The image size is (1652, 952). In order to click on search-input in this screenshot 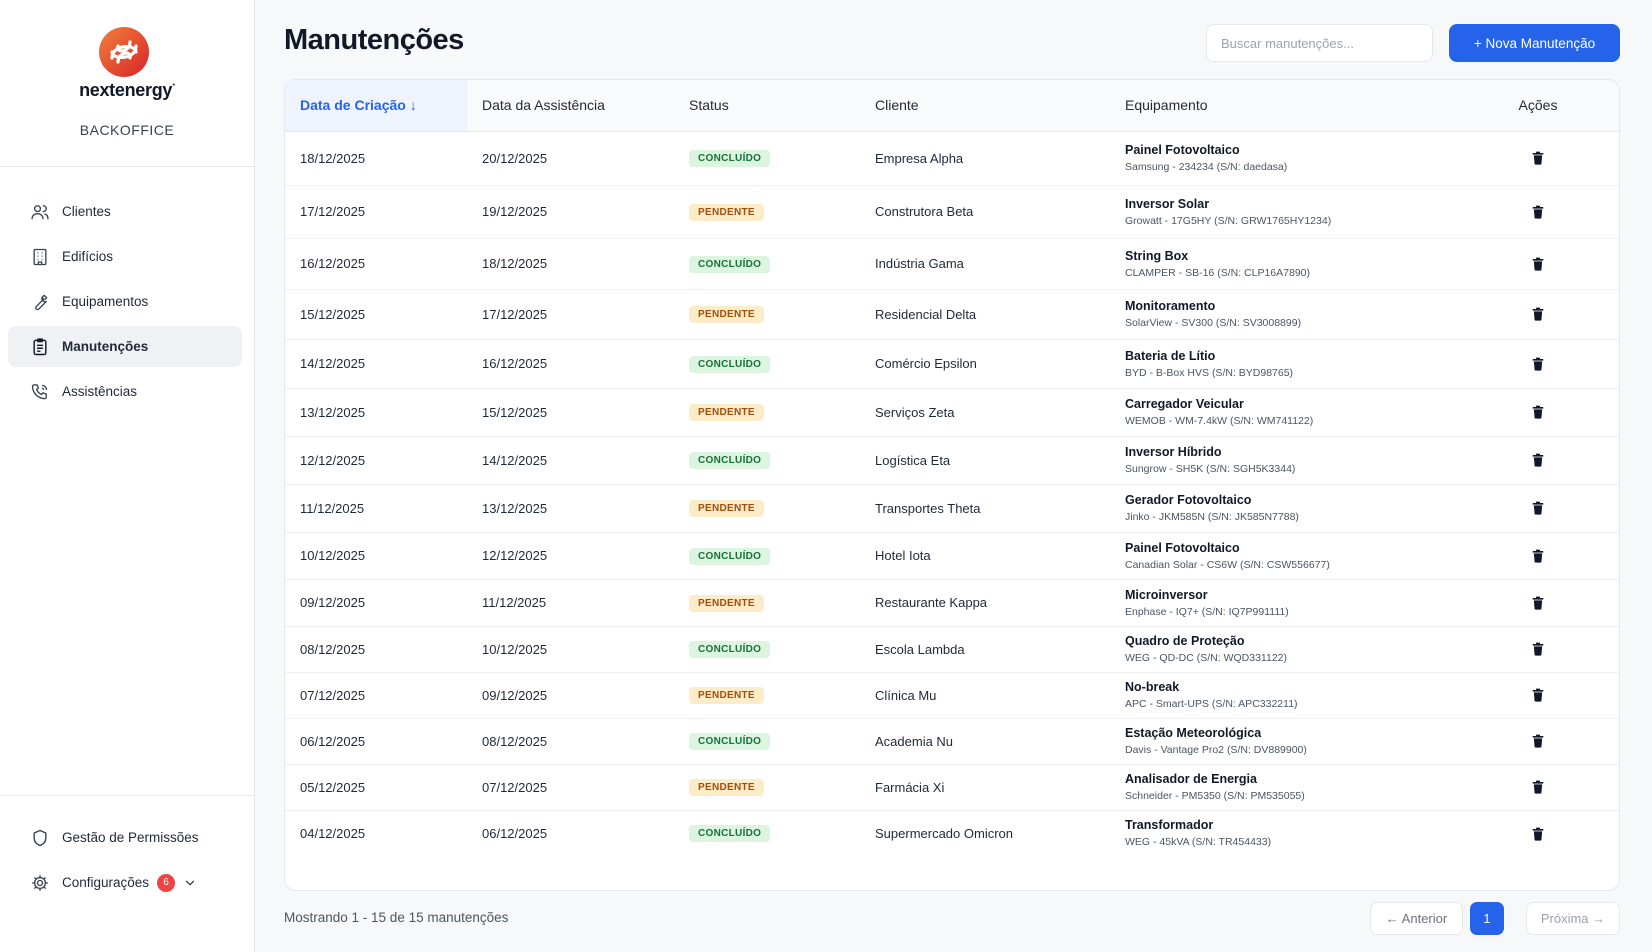, I will do `click(1319, 43)`.